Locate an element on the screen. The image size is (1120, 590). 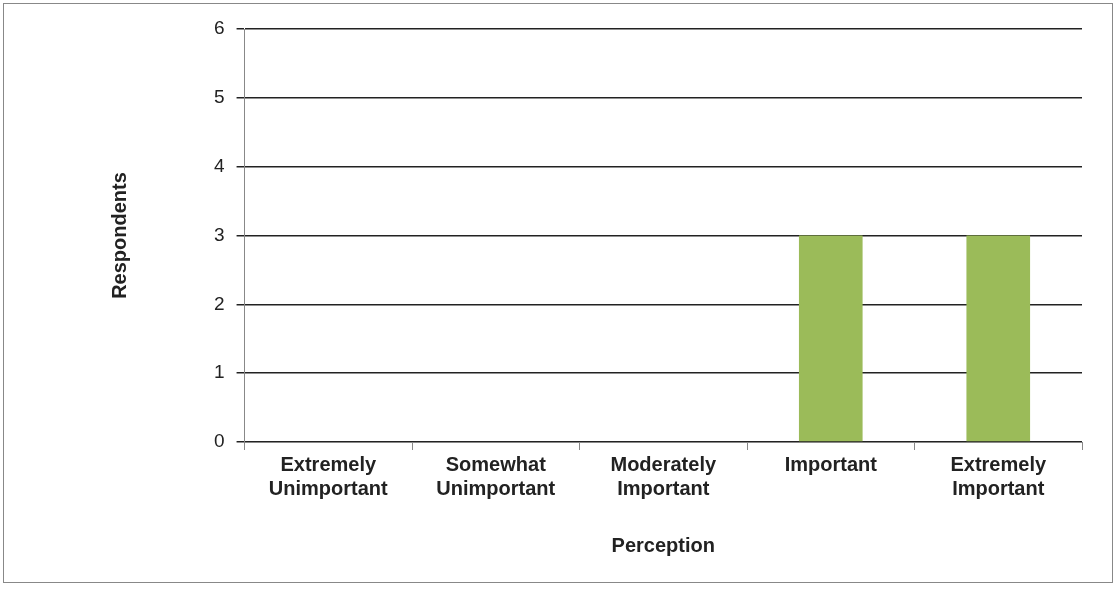
y-tick-label: 4 is located at coordinates (219, 165).